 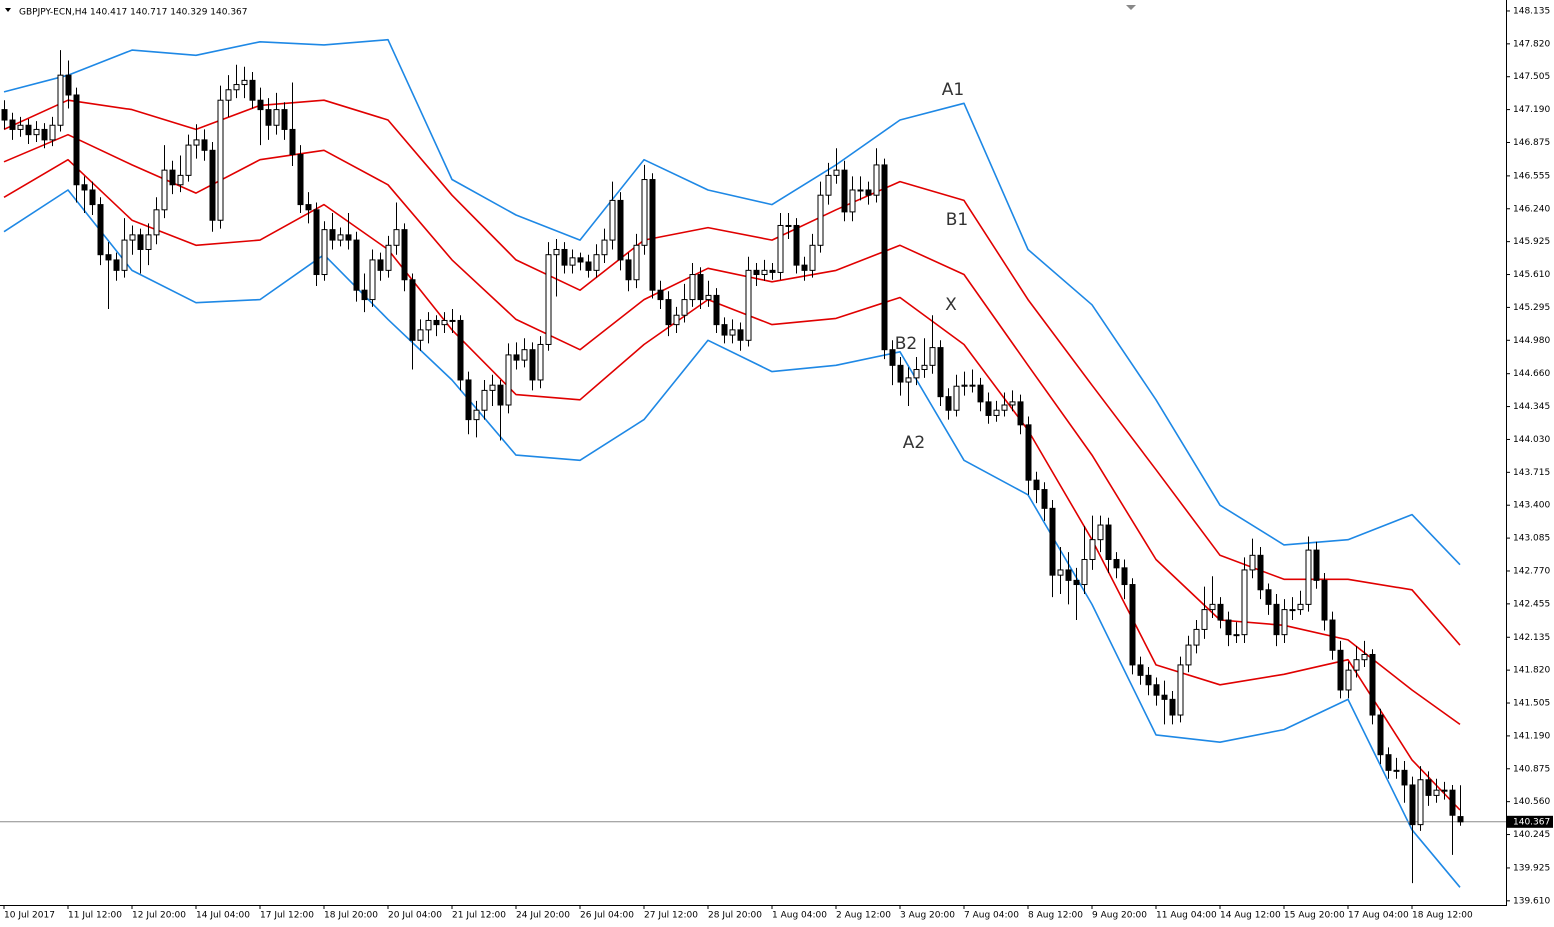 I want to click on y-tick-label: 142.770, so click(x=1531, y=571).